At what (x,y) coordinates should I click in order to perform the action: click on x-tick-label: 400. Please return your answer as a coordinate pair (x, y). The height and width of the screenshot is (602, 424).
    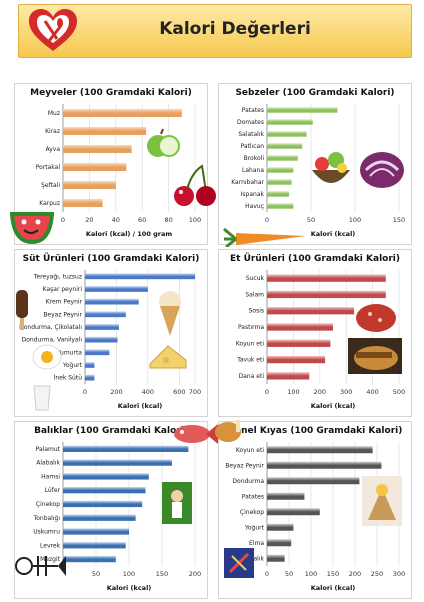
    Looking at the image, I should click on (372, 392).